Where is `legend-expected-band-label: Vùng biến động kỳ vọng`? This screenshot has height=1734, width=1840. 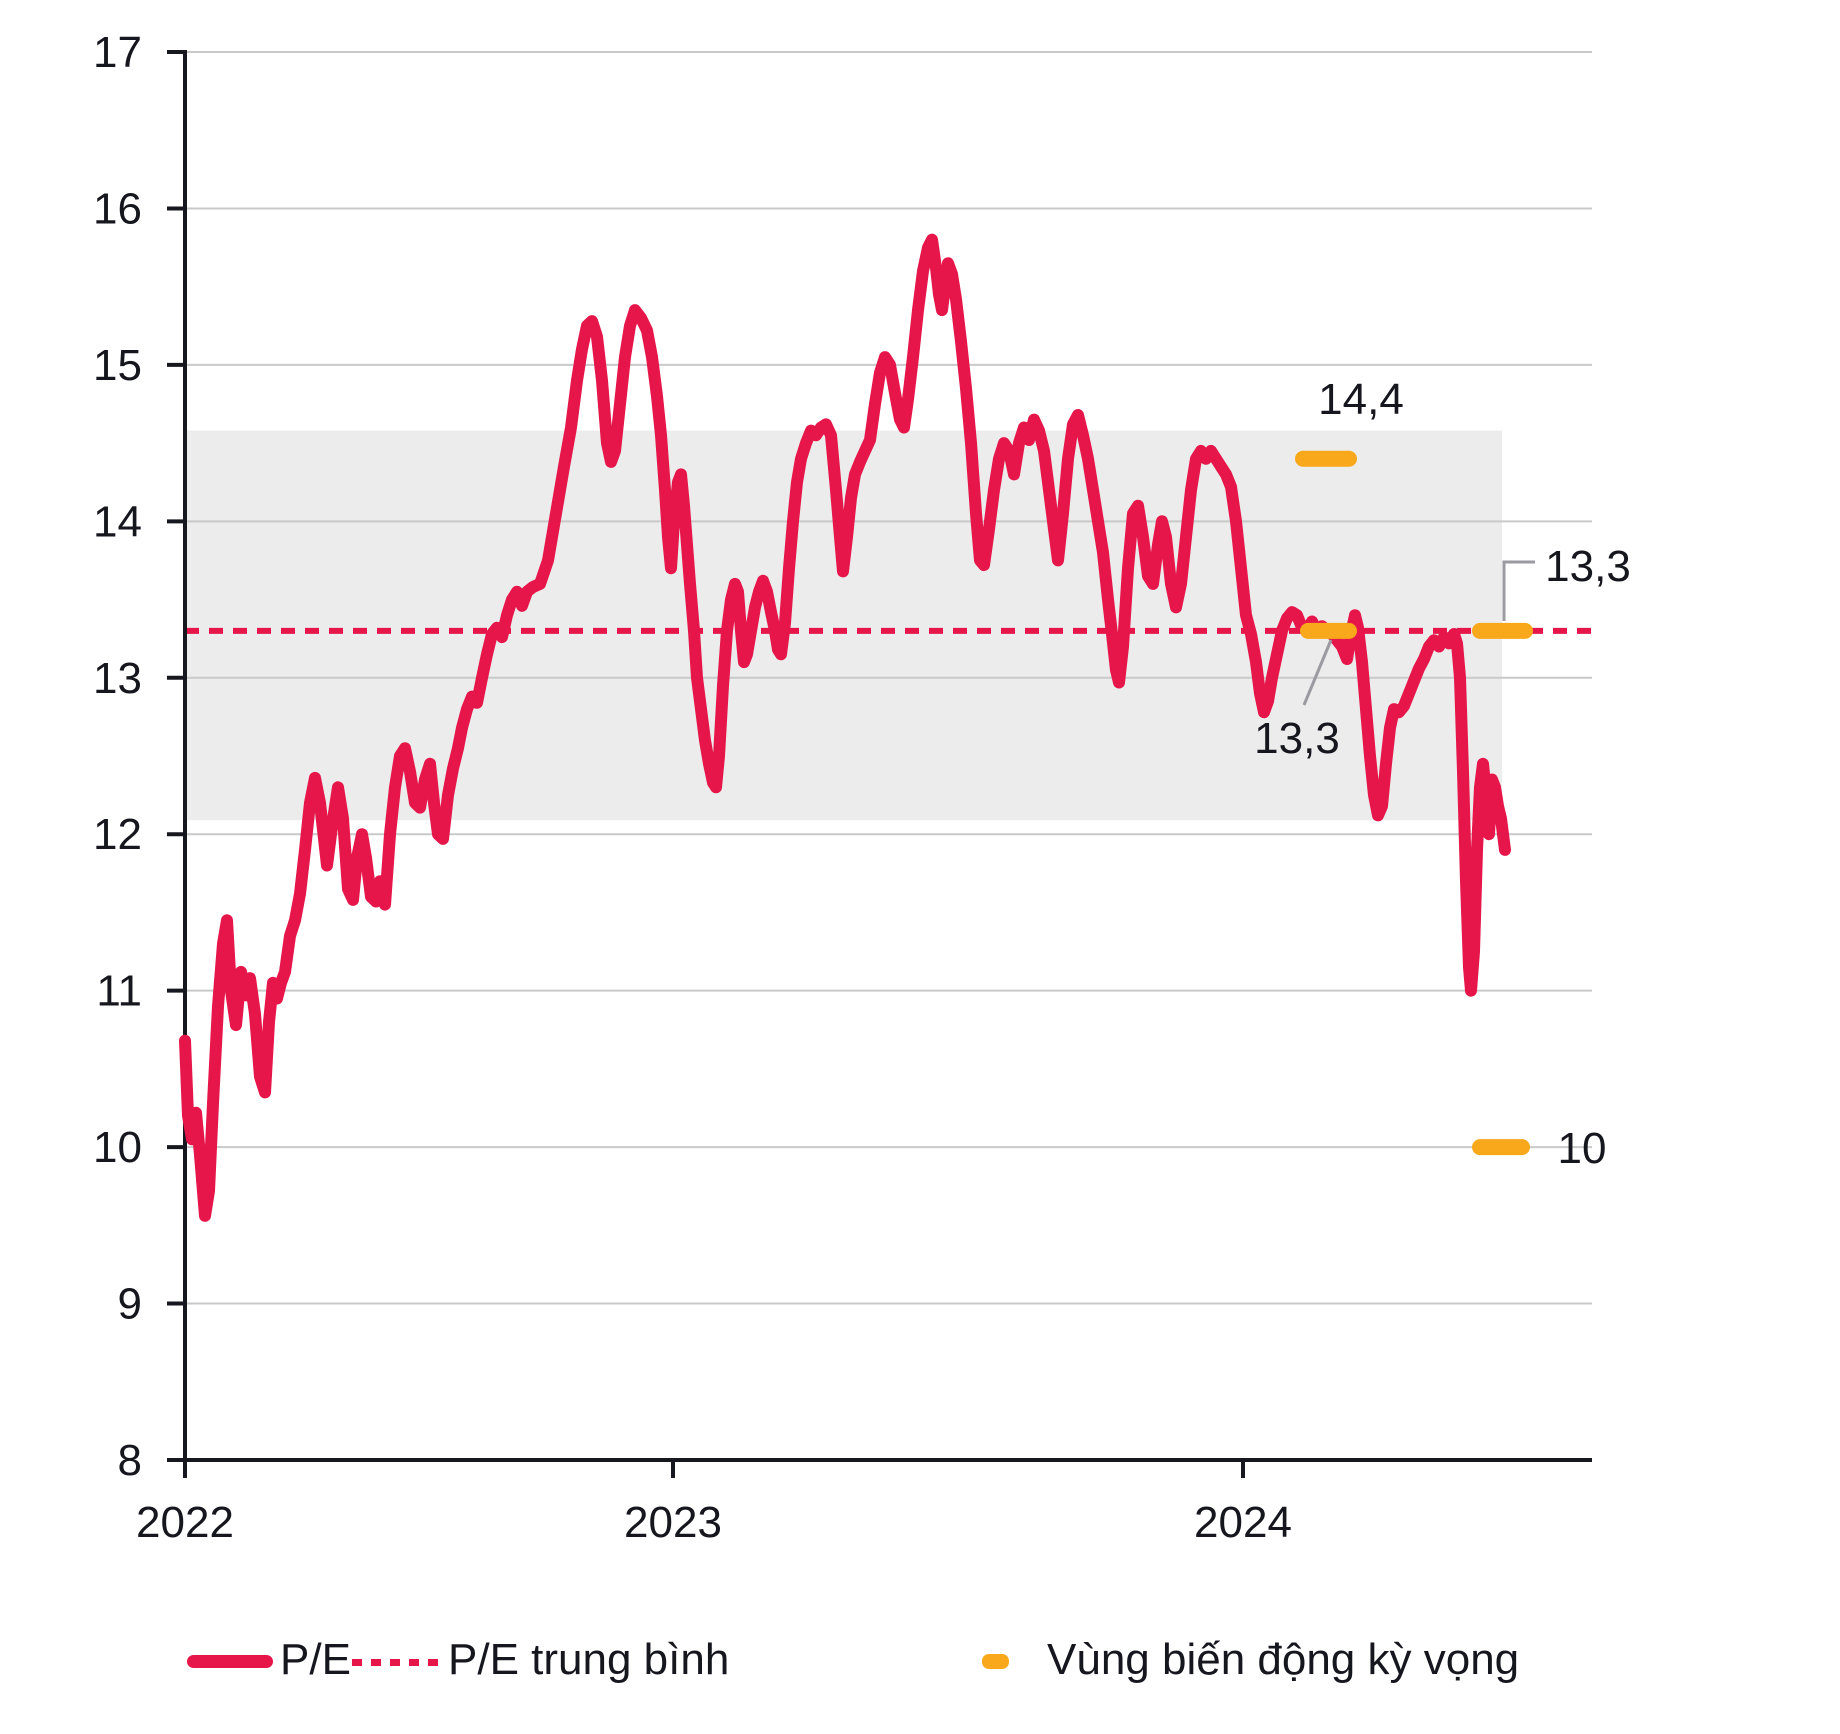 legend-expected-band-label: Vùng biến động kỳ vọng is located at coordinates (1283, 1659).